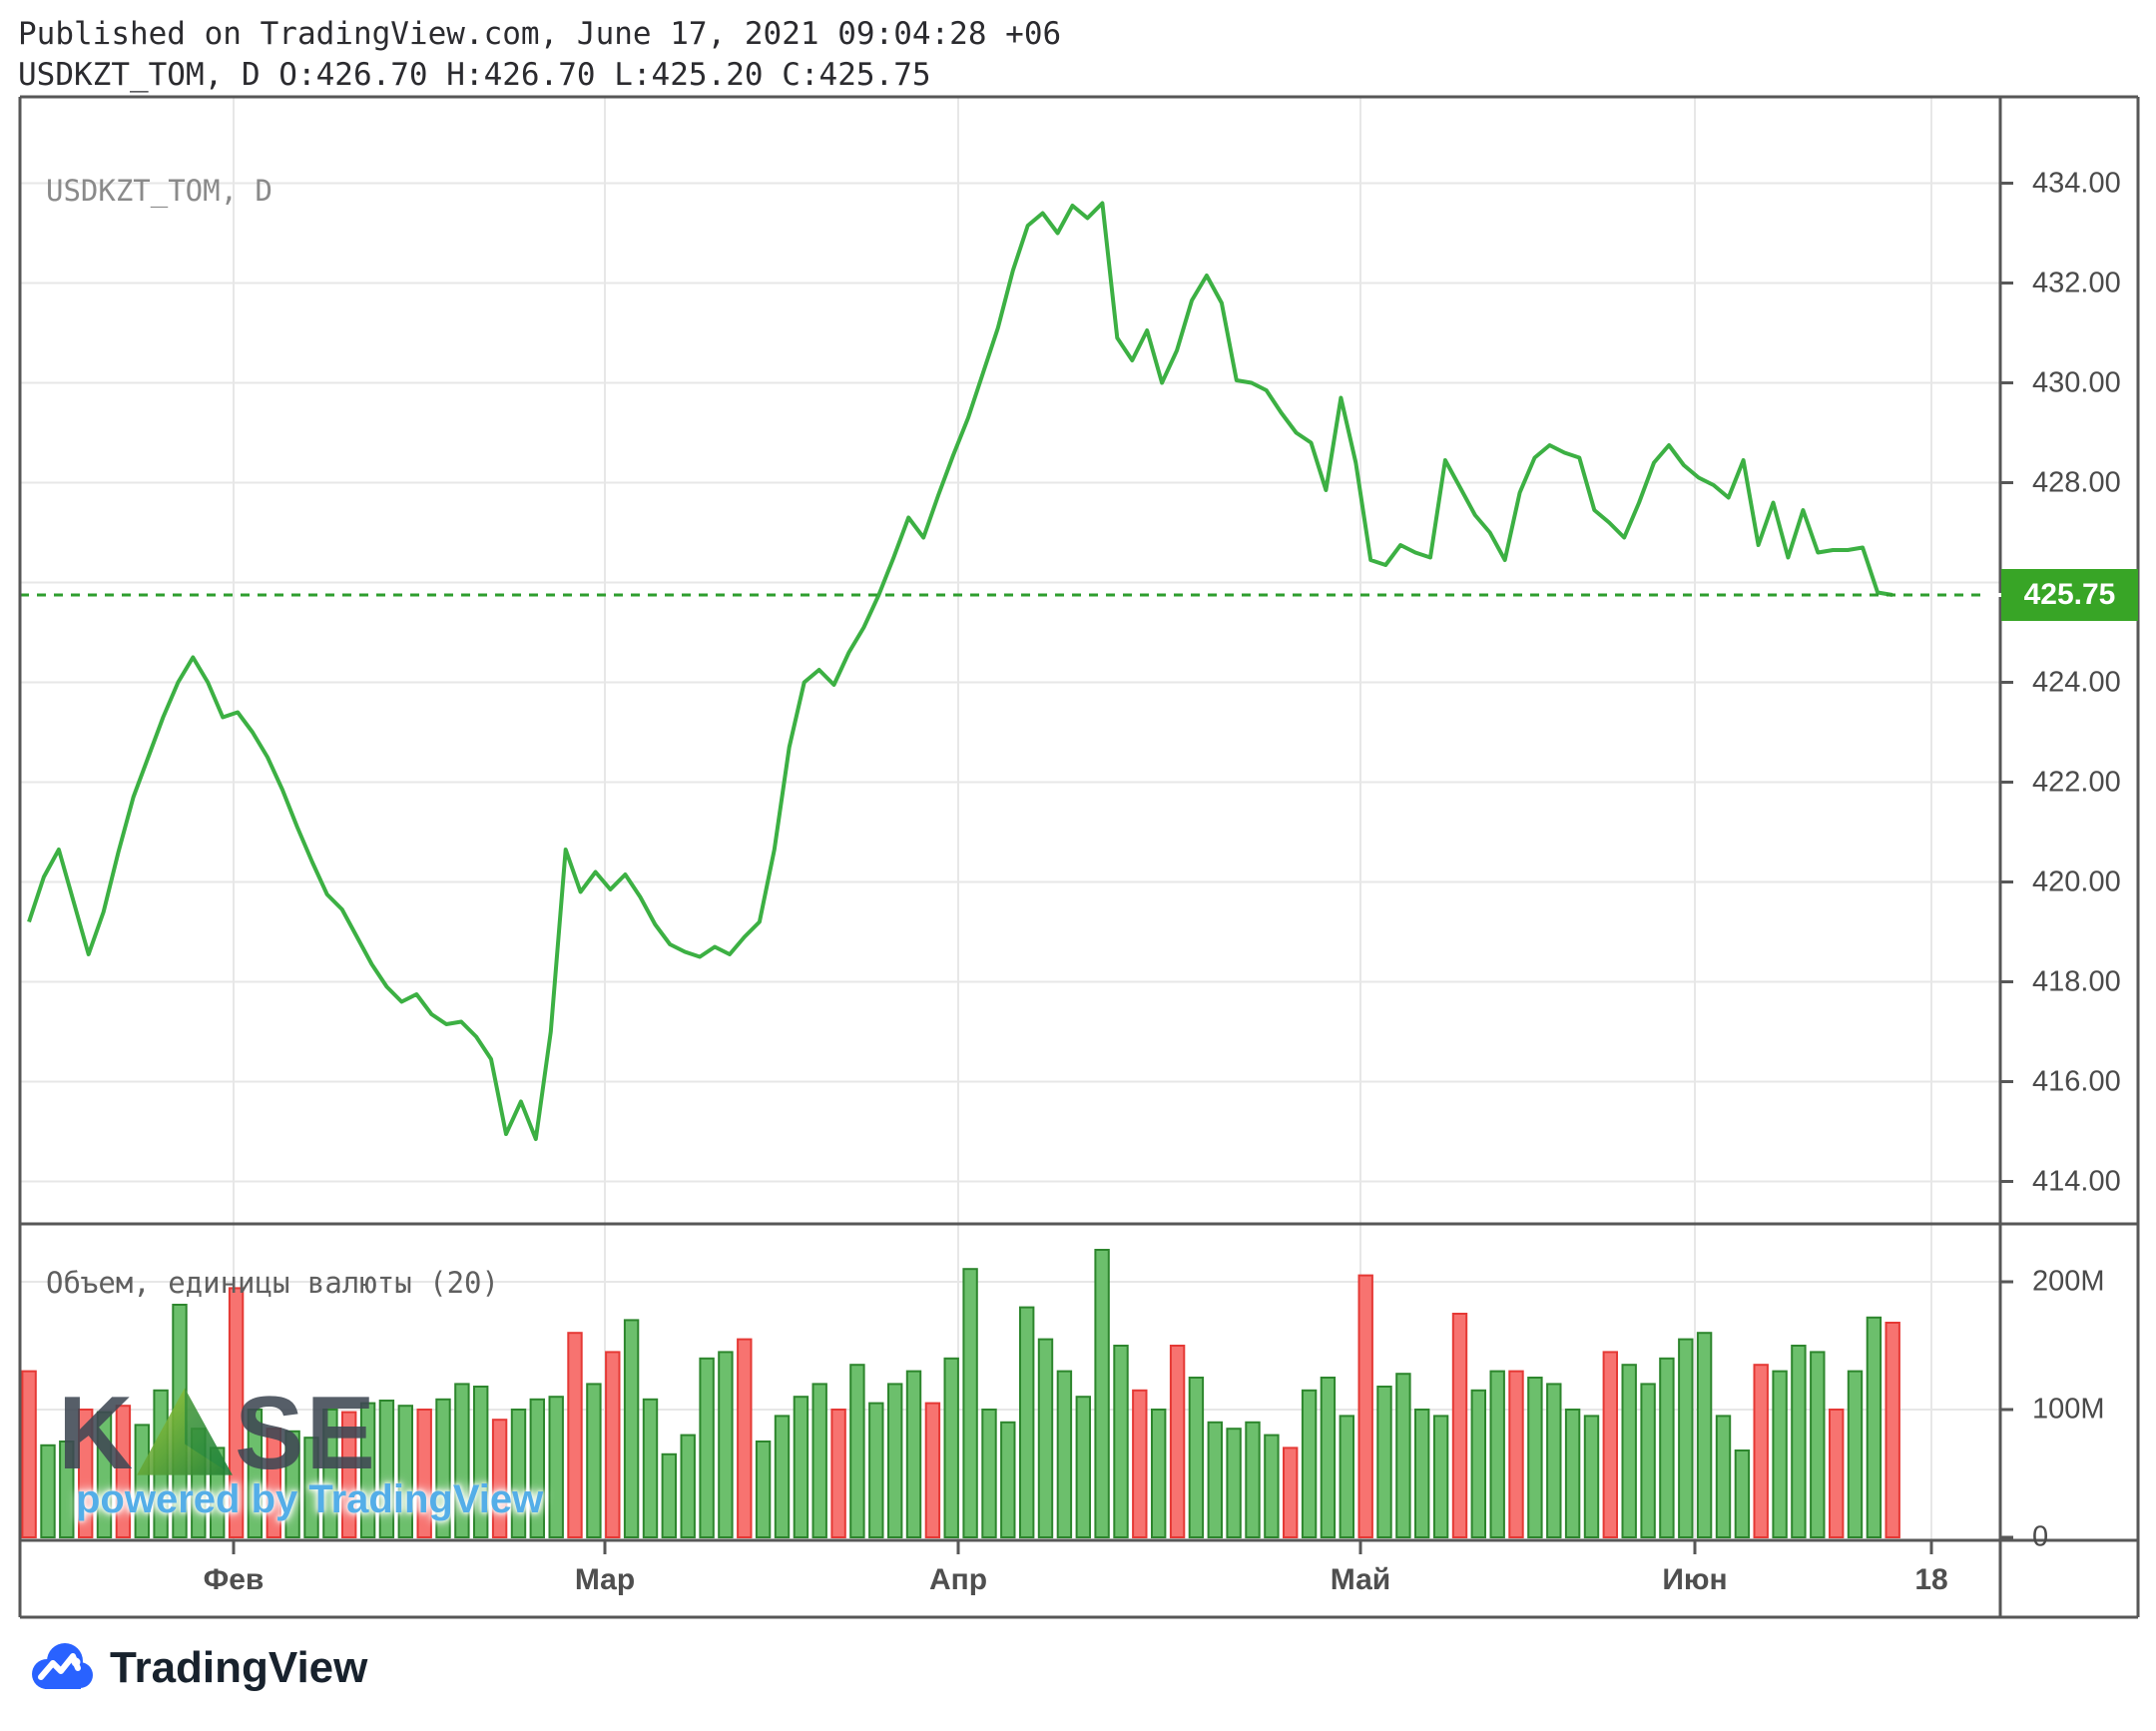 The width and height of the screenshot is (2156, 1731). I want to click on price-axis-label: 430.00, so click(2076, 382).